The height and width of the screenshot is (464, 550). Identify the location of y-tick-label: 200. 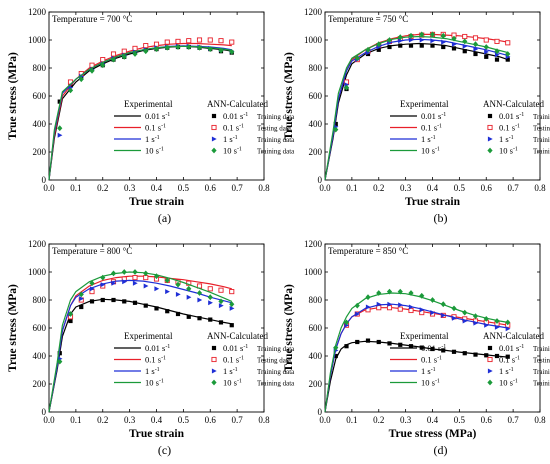
(40, 384).